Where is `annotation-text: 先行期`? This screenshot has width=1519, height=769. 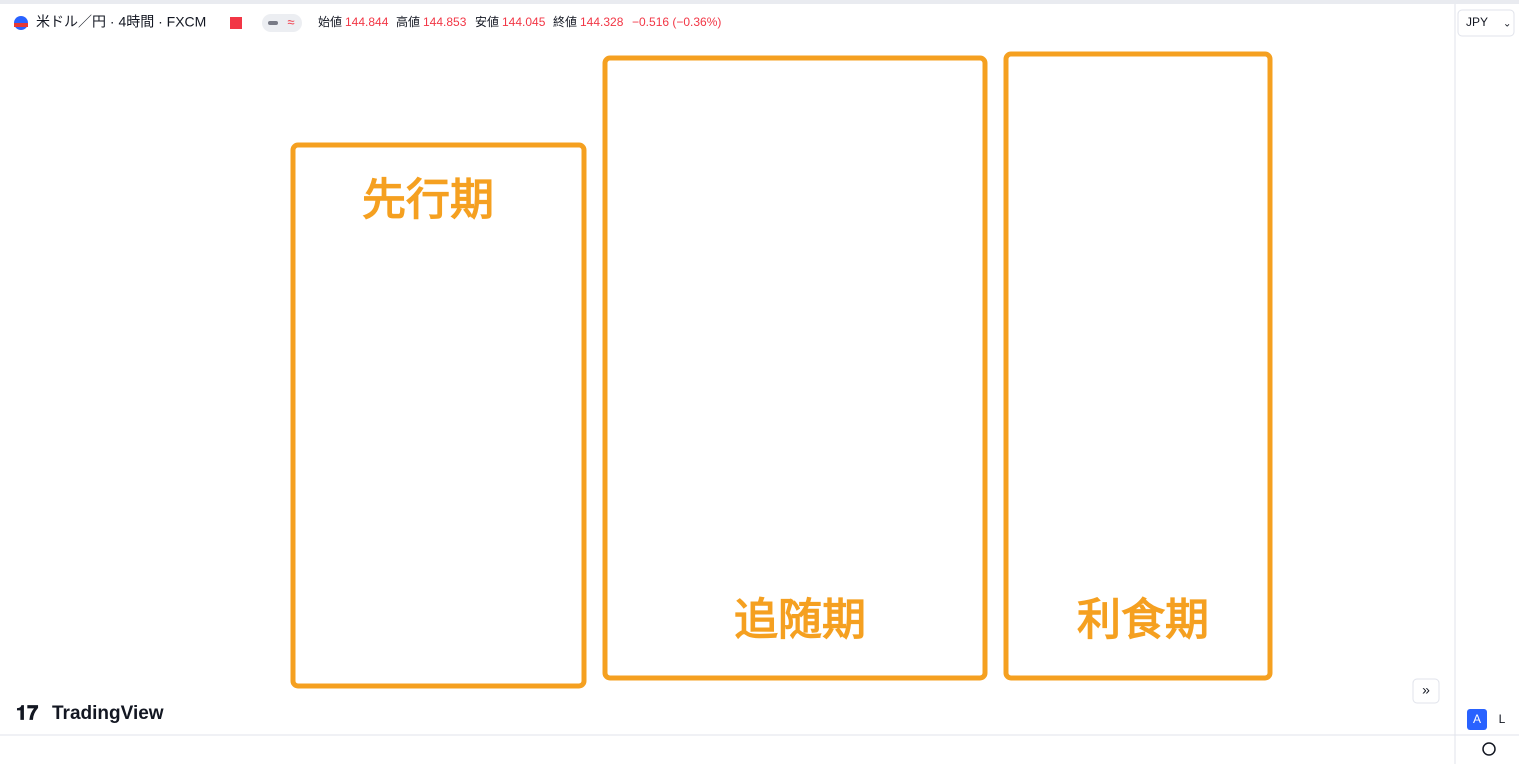 annotation-text: 先行期 is located at coordinates (428, 200).